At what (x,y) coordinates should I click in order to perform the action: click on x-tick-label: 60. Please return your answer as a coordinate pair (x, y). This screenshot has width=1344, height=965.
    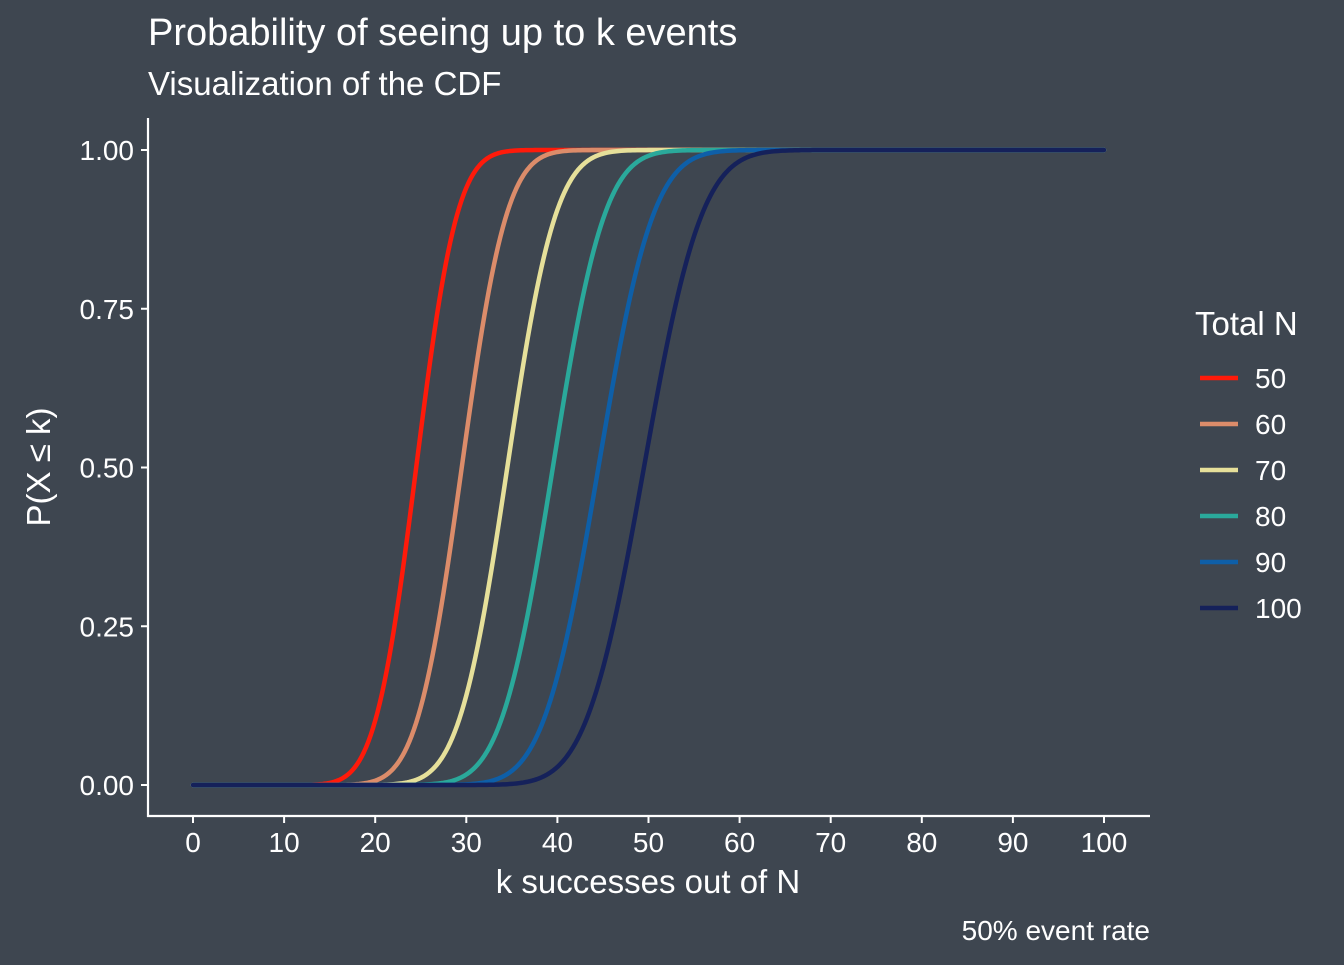
    Looking at the image, I should click on (739, 842).